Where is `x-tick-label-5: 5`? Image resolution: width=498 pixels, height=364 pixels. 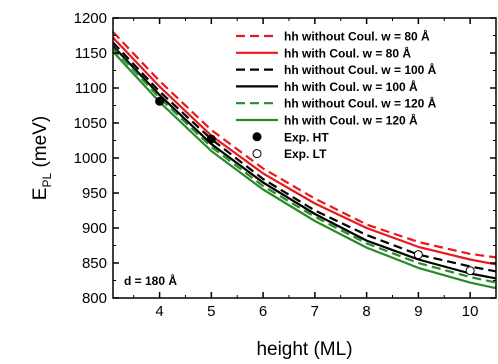
x-tick-label-5: 5 is located at coordinates (211, 311).